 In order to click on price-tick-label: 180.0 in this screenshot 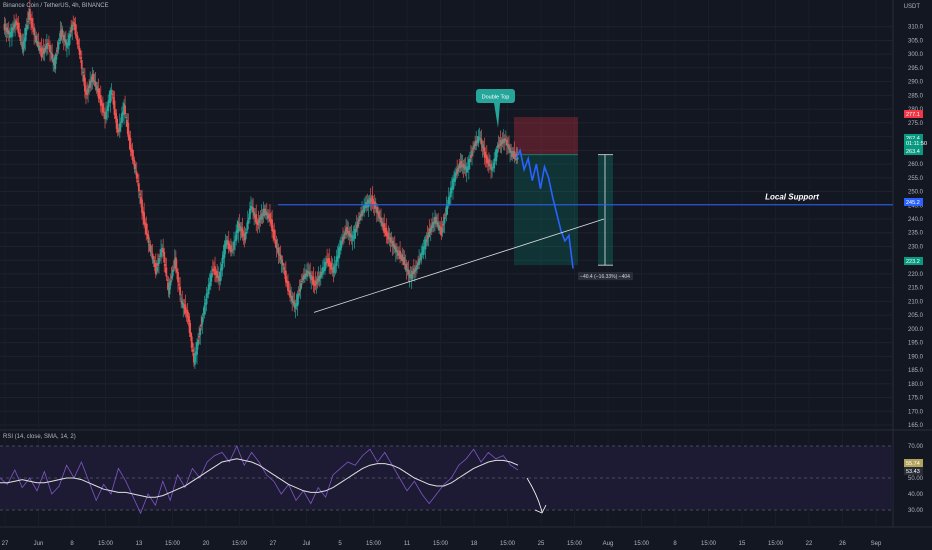, I will do `click(916, 385)`.